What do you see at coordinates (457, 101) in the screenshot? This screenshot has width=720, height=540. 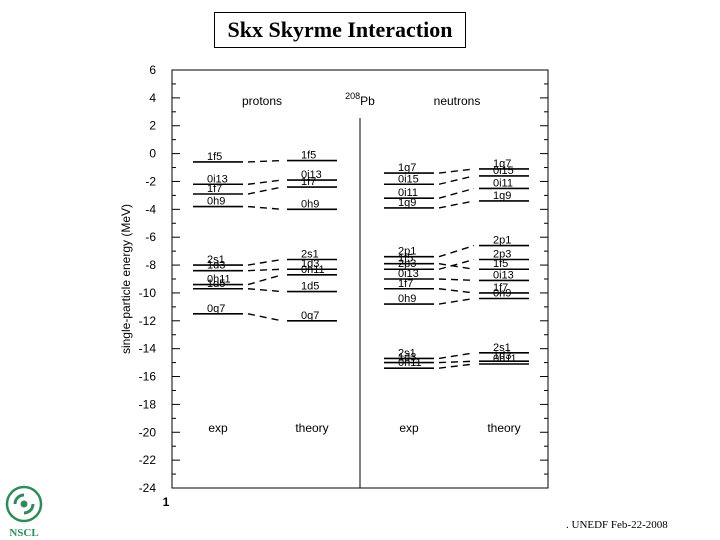 I see `section-label-neutrons: neutrons` at bounding box center [457, 101].